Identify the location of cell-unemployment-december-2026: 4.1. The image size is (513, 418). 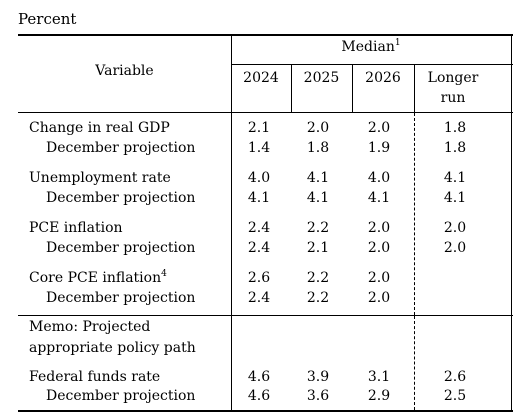
(379, 198).